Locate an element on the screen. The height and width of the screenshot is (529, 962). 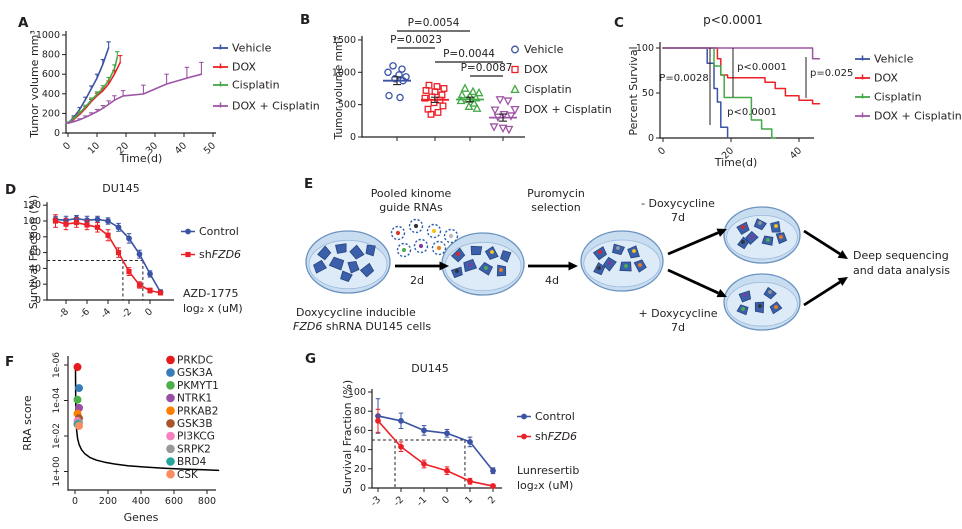
y-tick-label: 120 is located at coordinates (32, 205).